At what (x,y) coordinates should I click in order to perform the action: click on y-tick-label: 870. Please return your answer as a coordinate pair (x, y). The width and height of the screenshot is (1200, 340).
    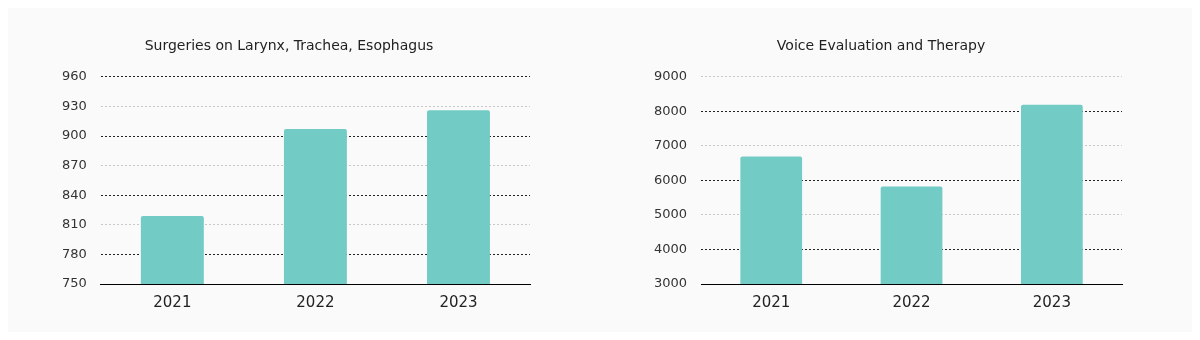
    Looking at the image, I should click on (74, 164).